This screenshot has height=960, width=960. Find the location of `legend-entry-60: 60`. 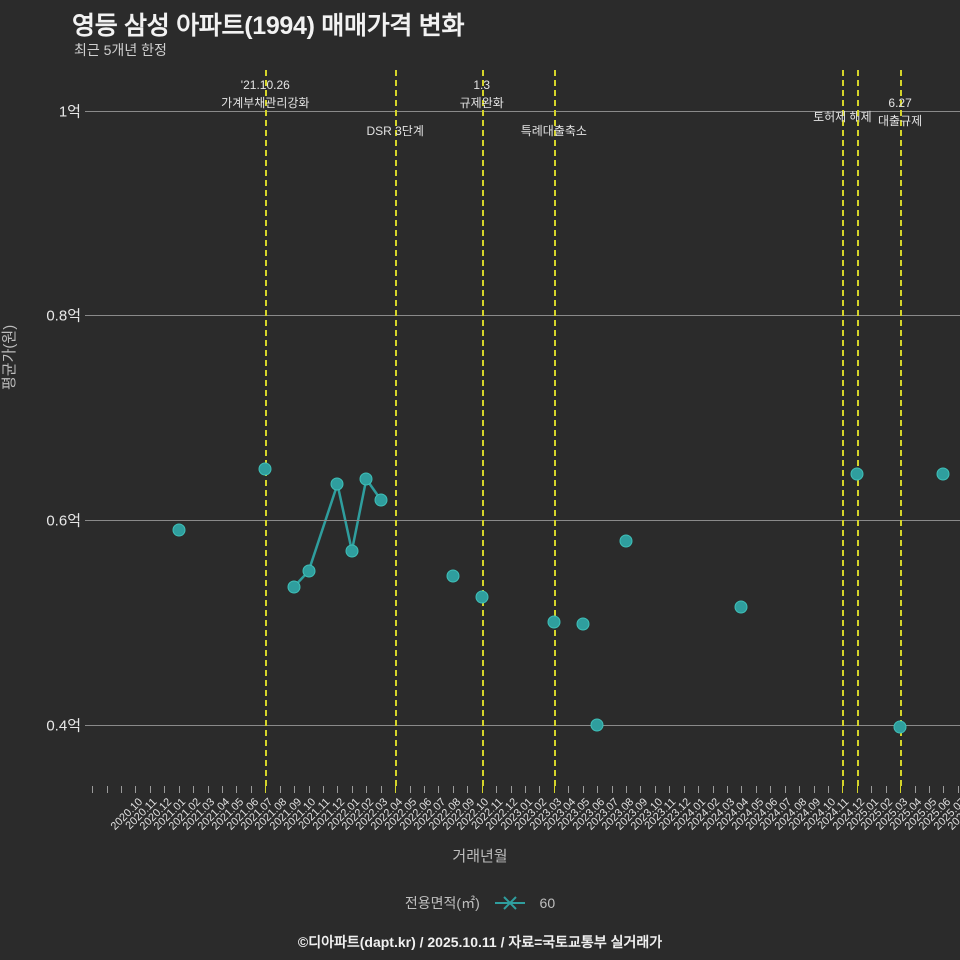

legend-entry-60: 60 is located at coordinates (547, 903).